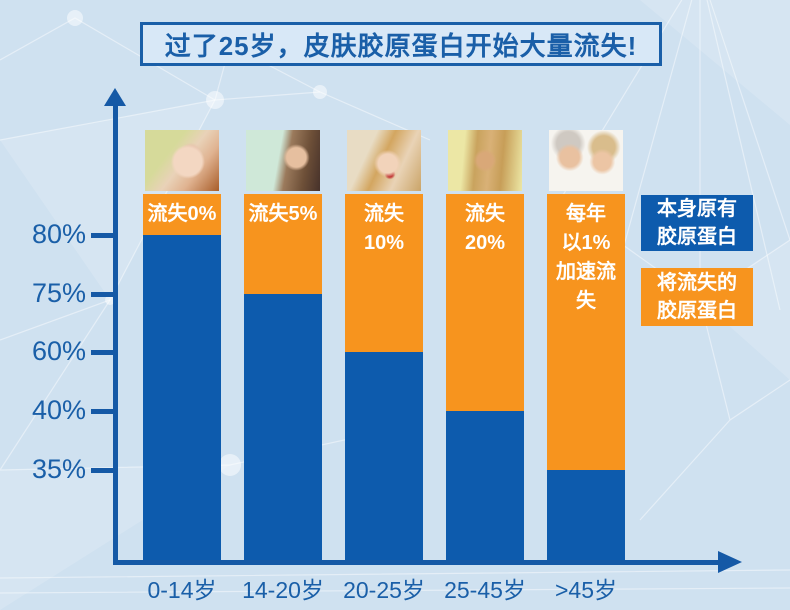  I want to click on x-category-label: 25-45岁, so click(485, 590).